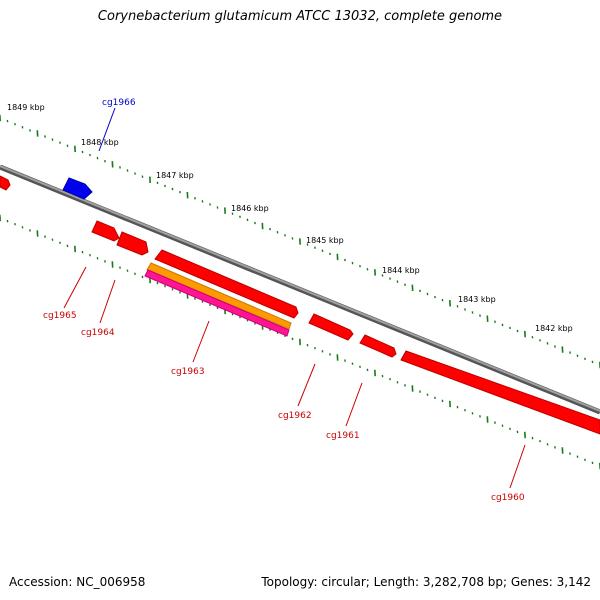  Describe the element at coordinates (477, 299) in the screenshot. I see `scale-label-1843: 1843 kbp` at that location.